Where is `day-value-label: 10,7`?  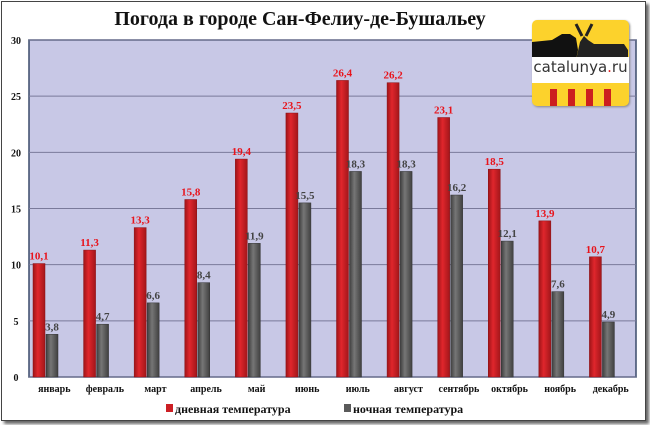 day-value-label: 10,7 is located at coordinates (596, 250).